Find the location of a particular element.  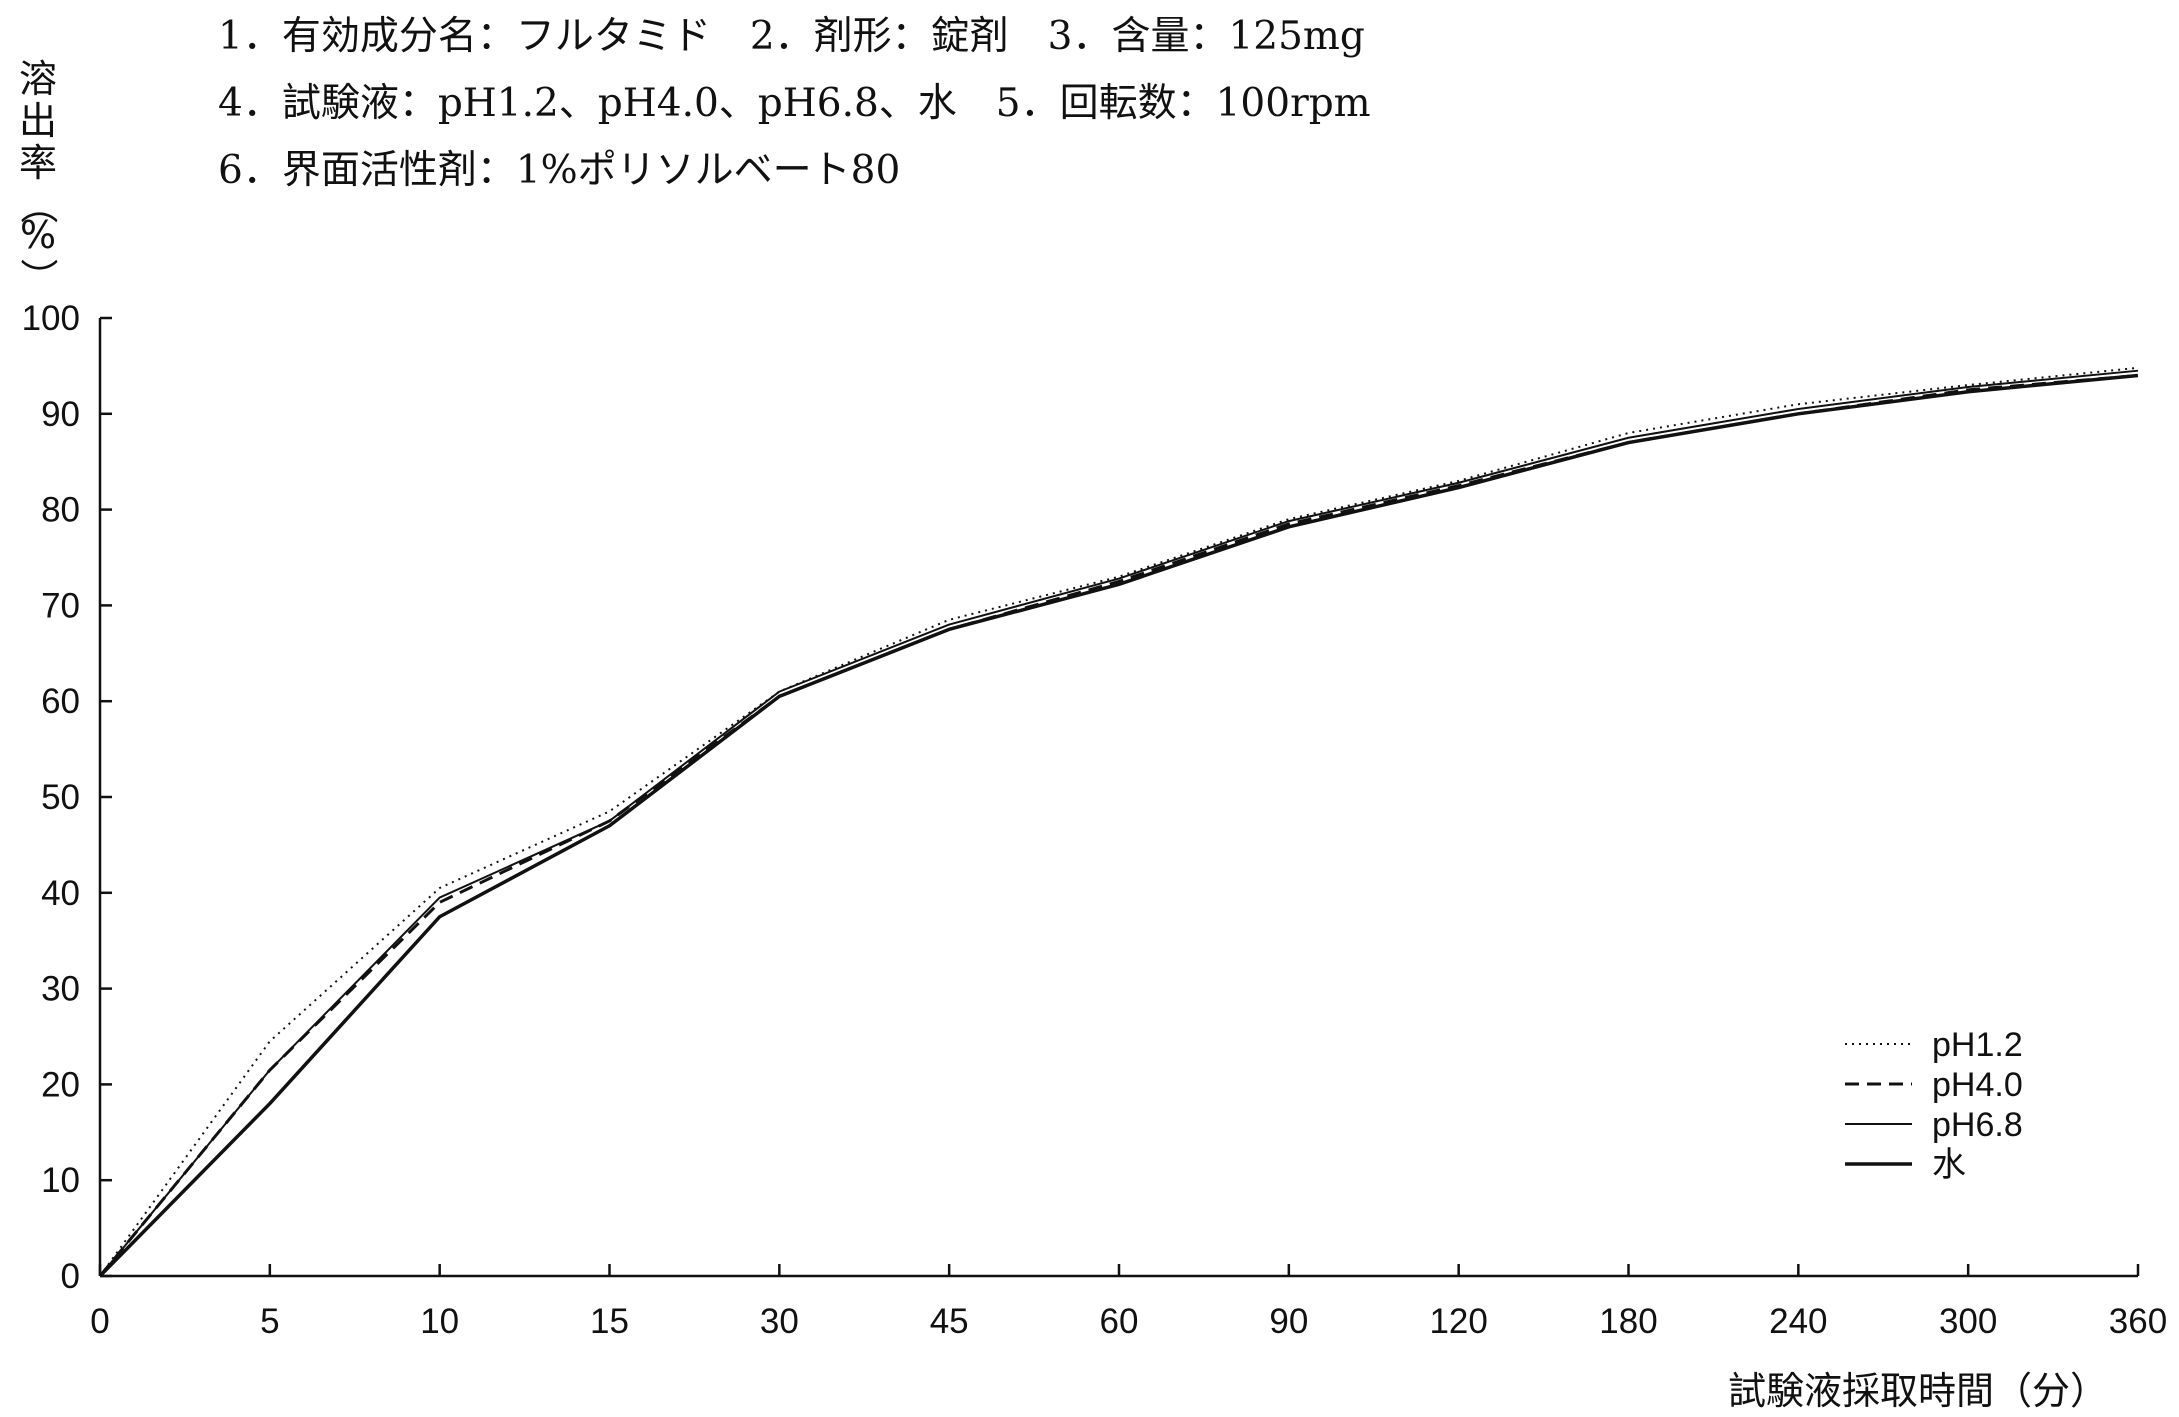

y-tick-label: 30 is located at coordinates (60, 989).